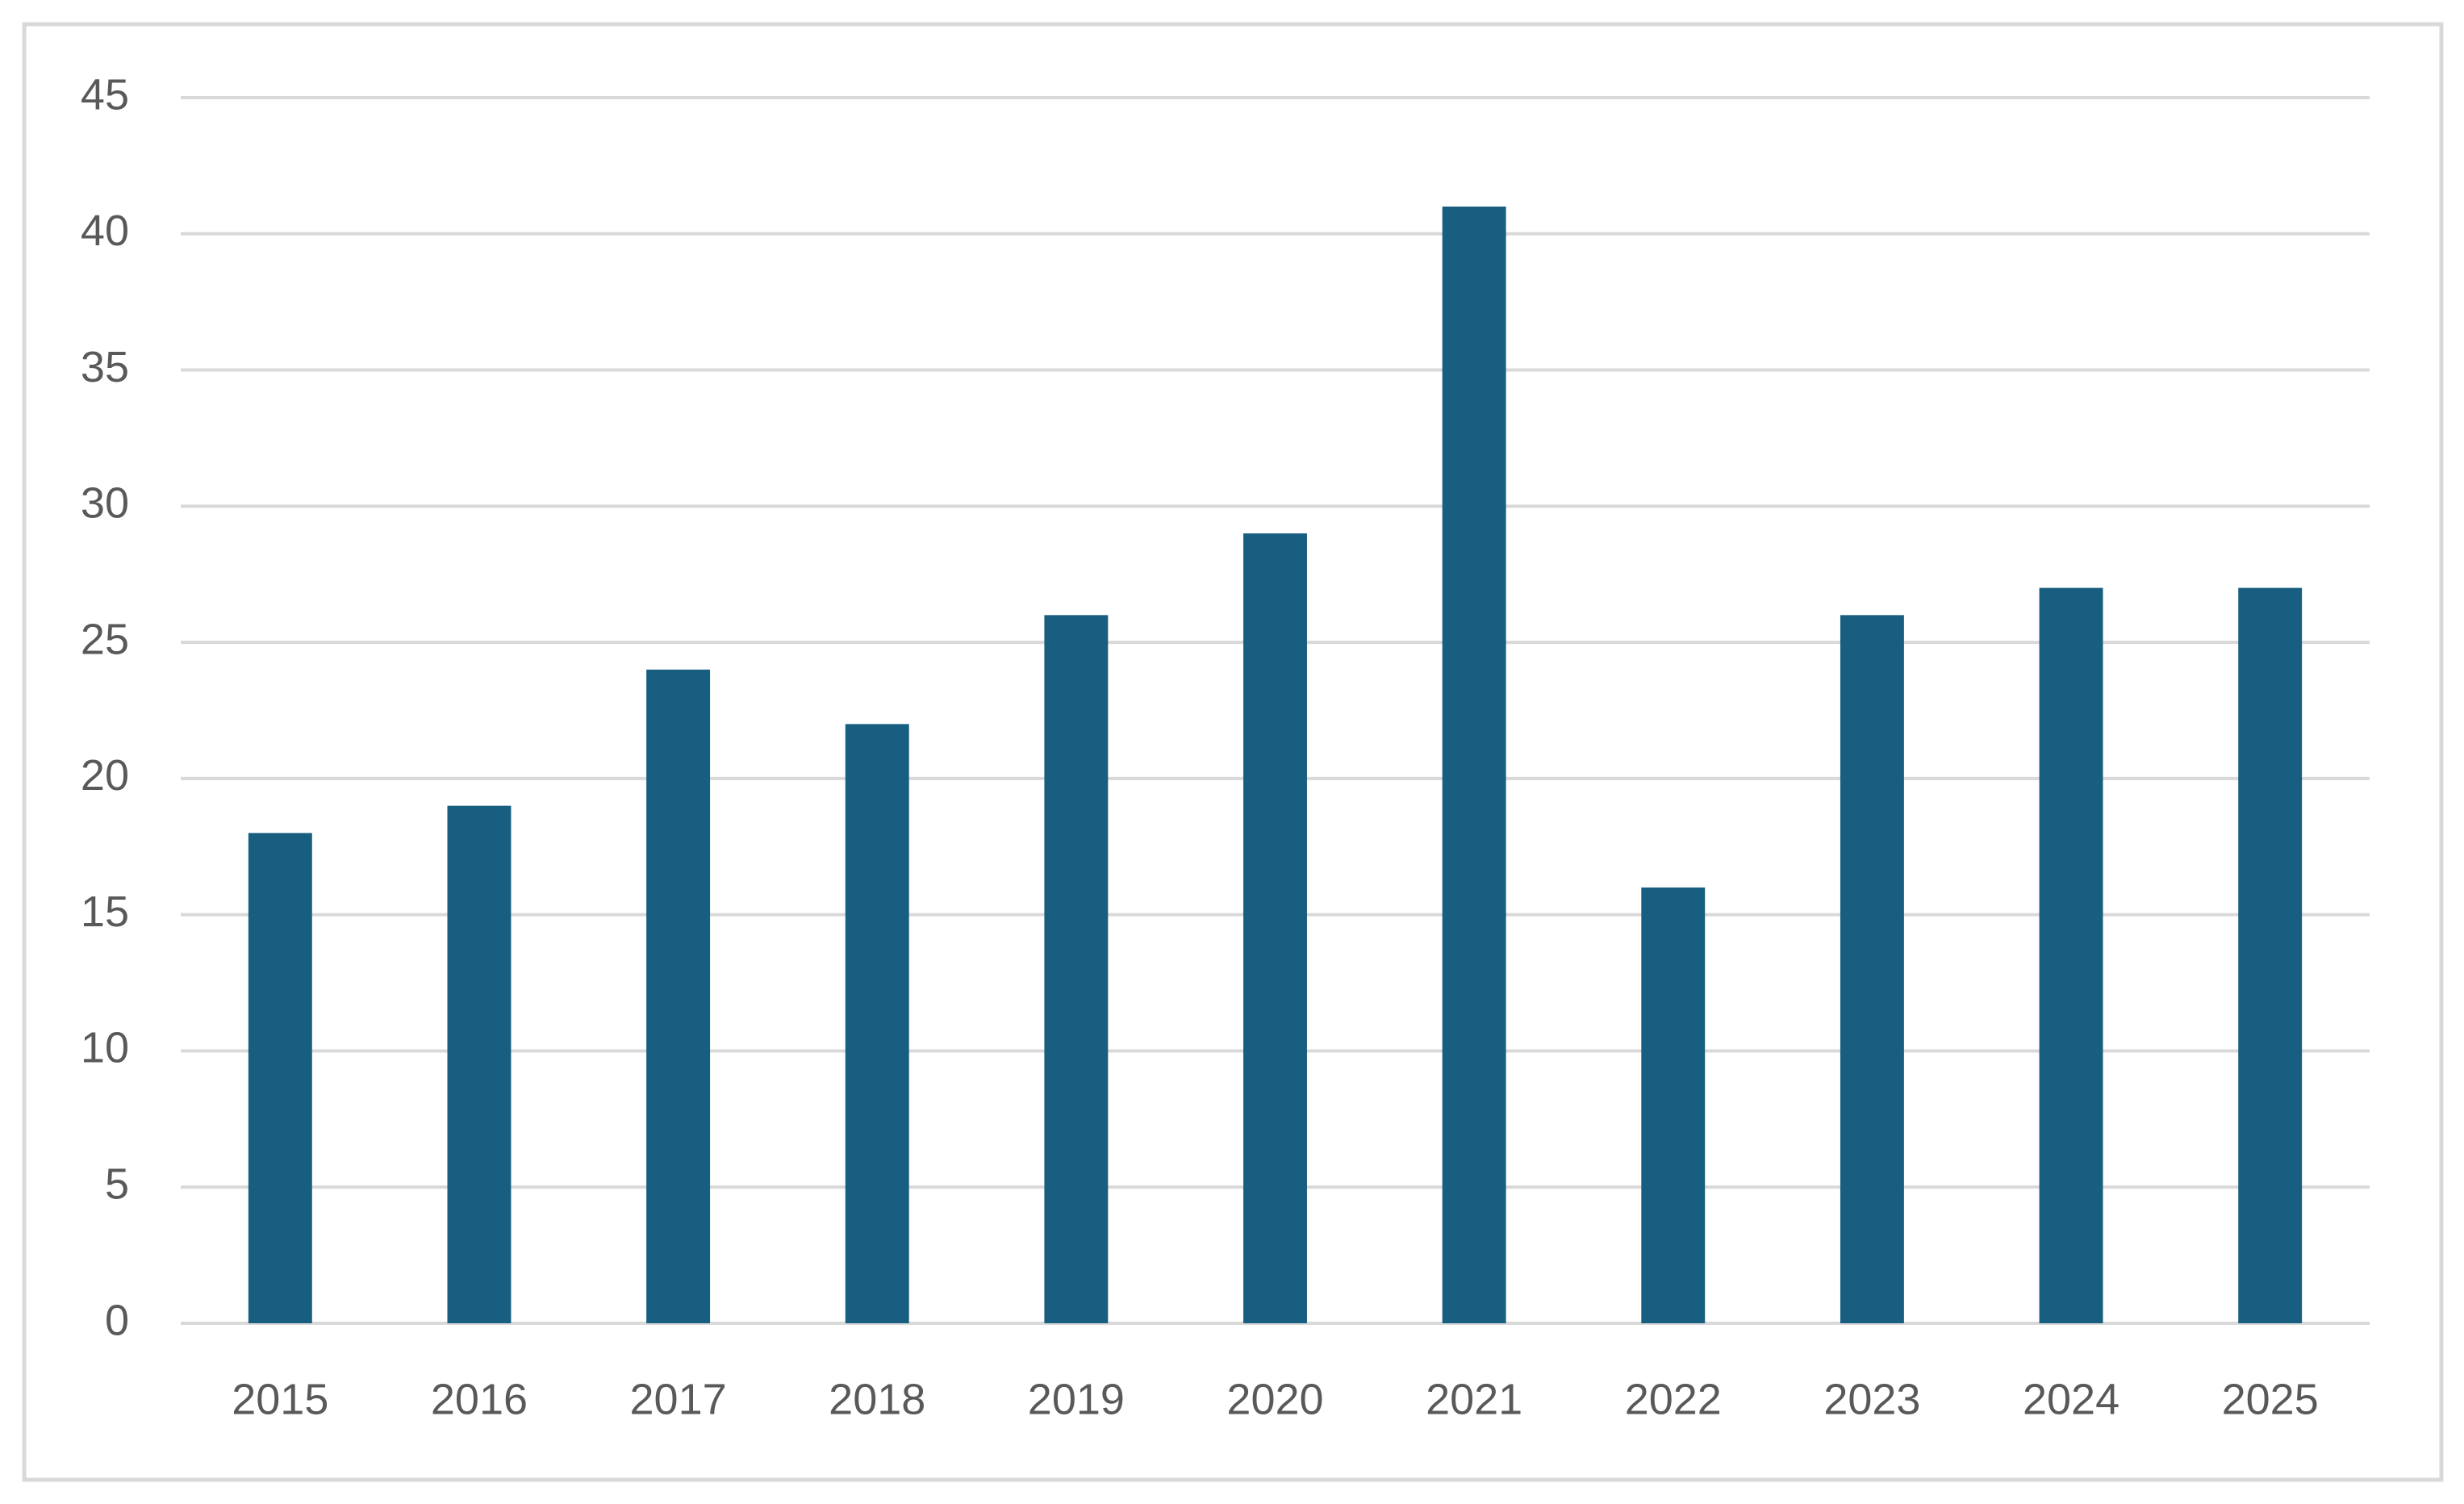 The image size is (2464, 1504). I want to click on x-tick-label: 2025, so click(2270, 1399).